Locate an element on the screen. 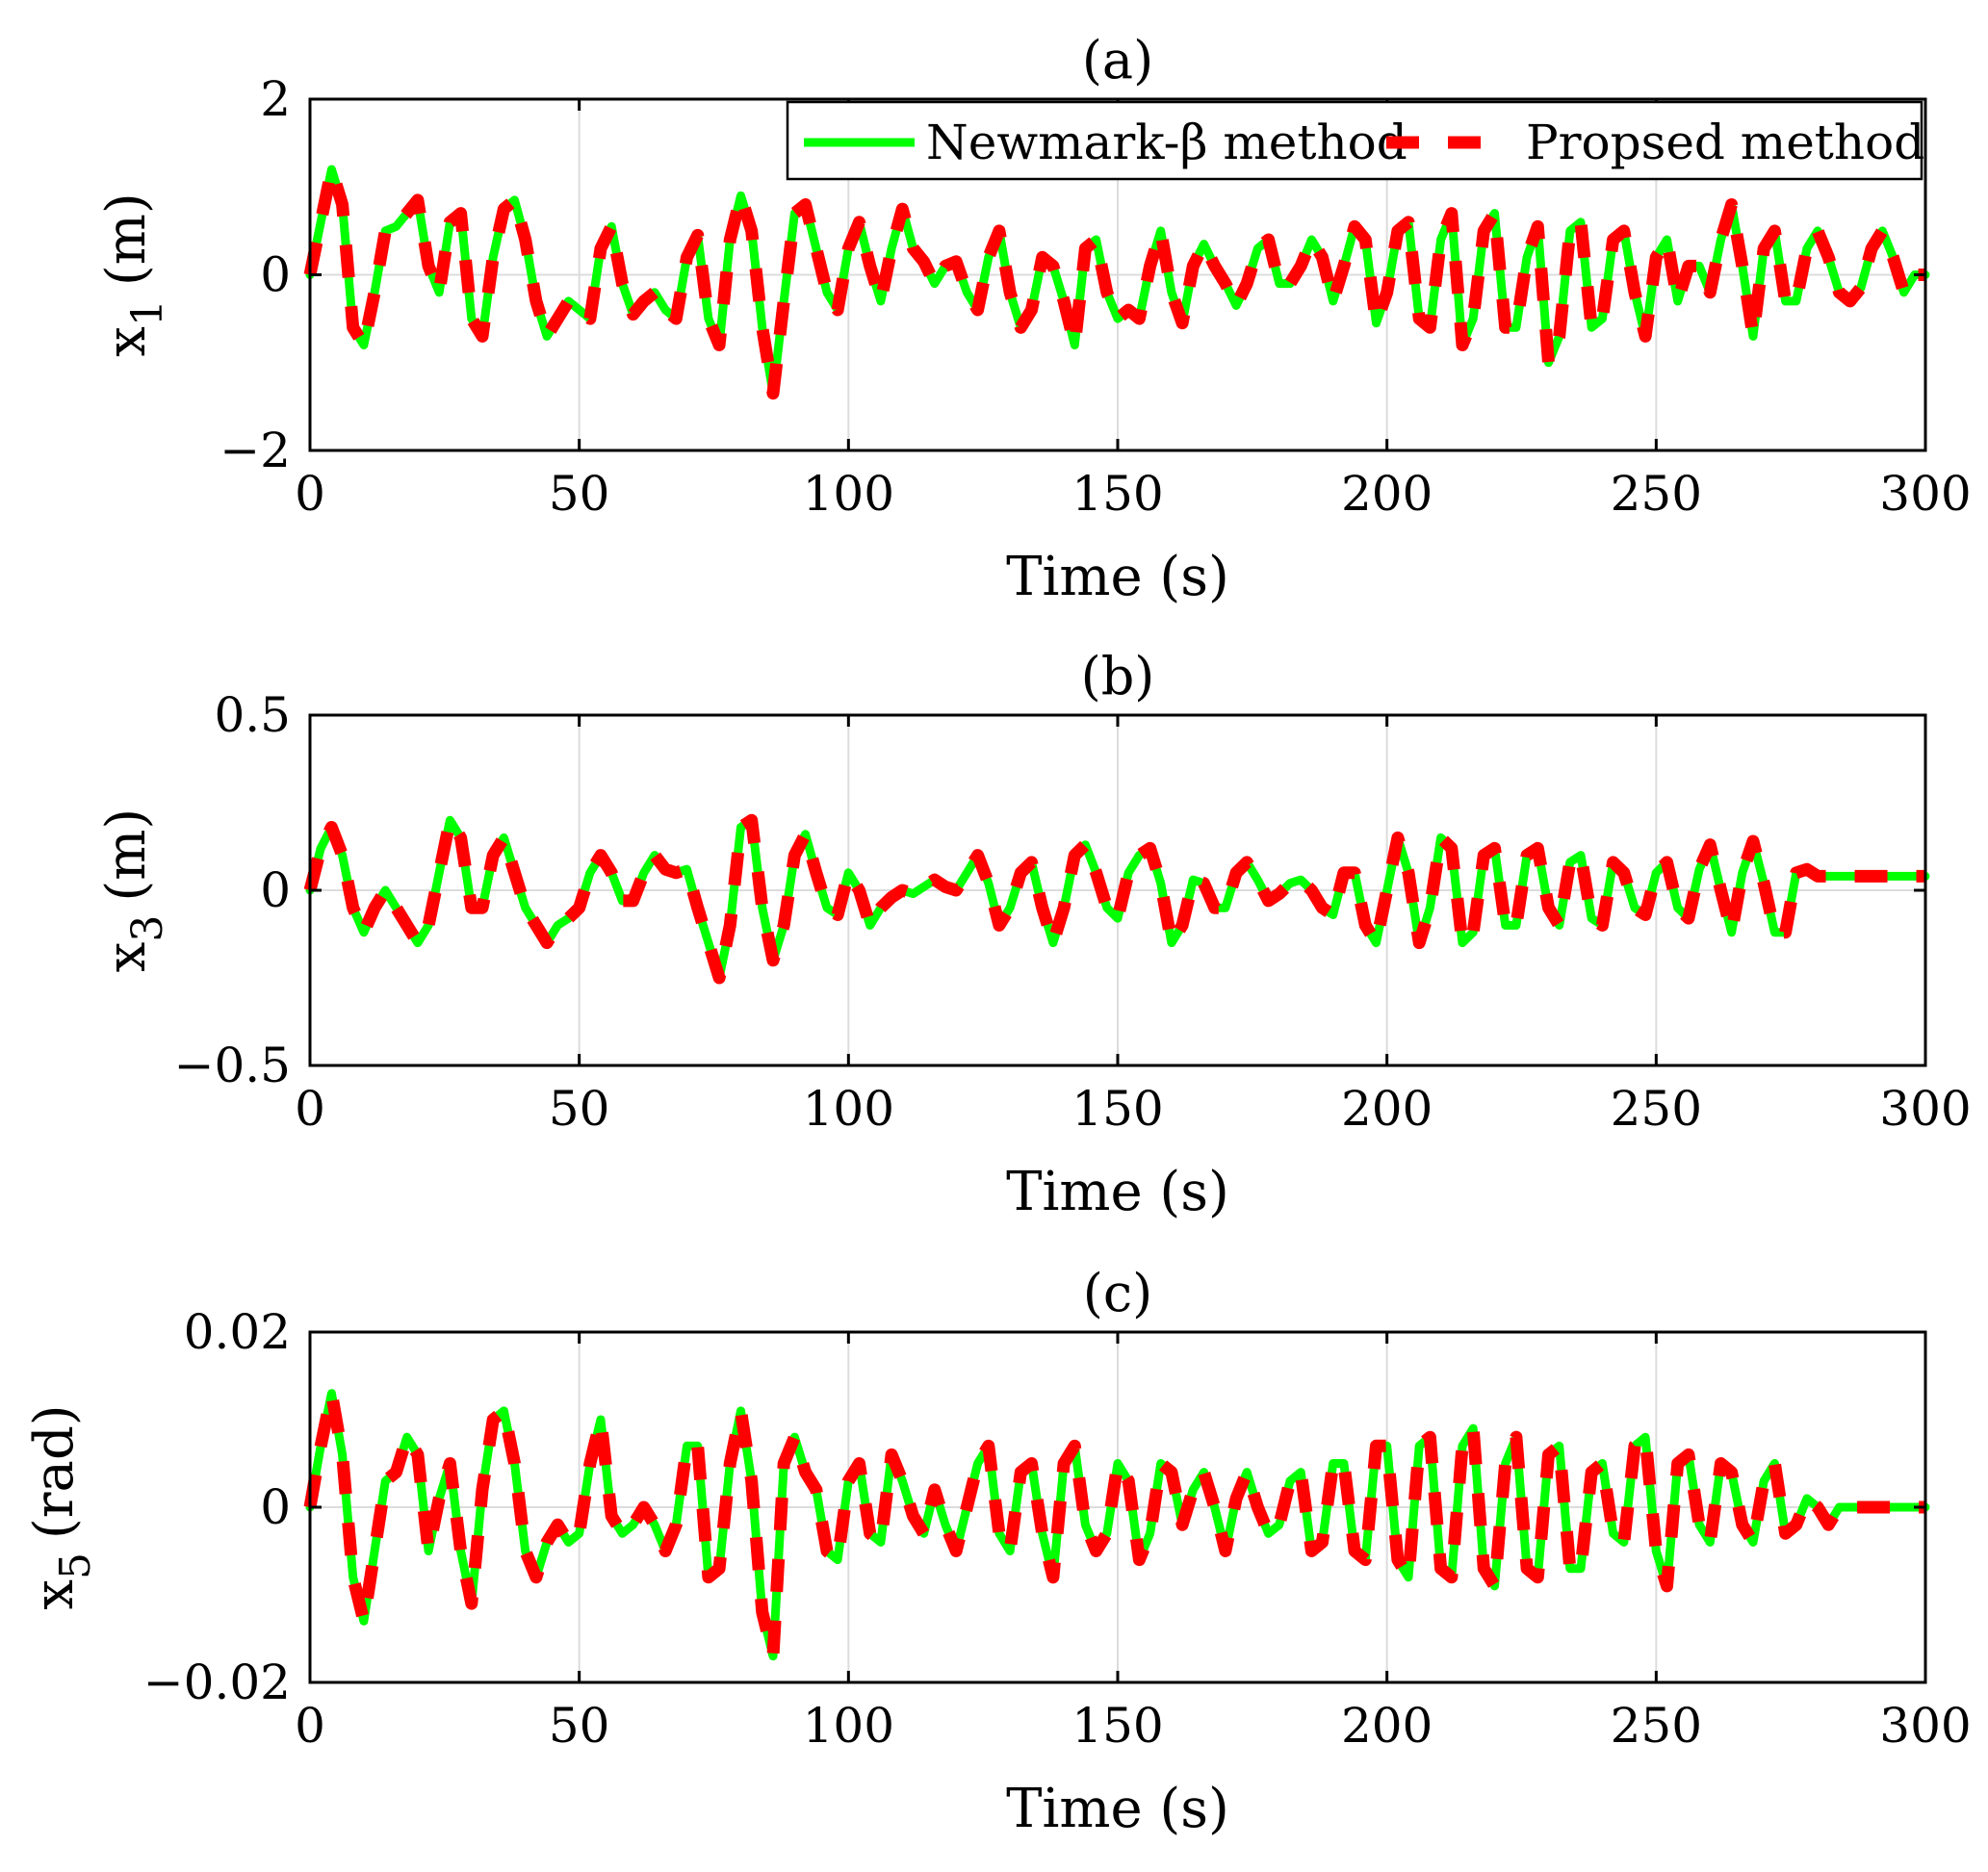 This screenshot has width=1988, height=1872. y-tick-label: 0.5 is located at coordinates (253, 715).